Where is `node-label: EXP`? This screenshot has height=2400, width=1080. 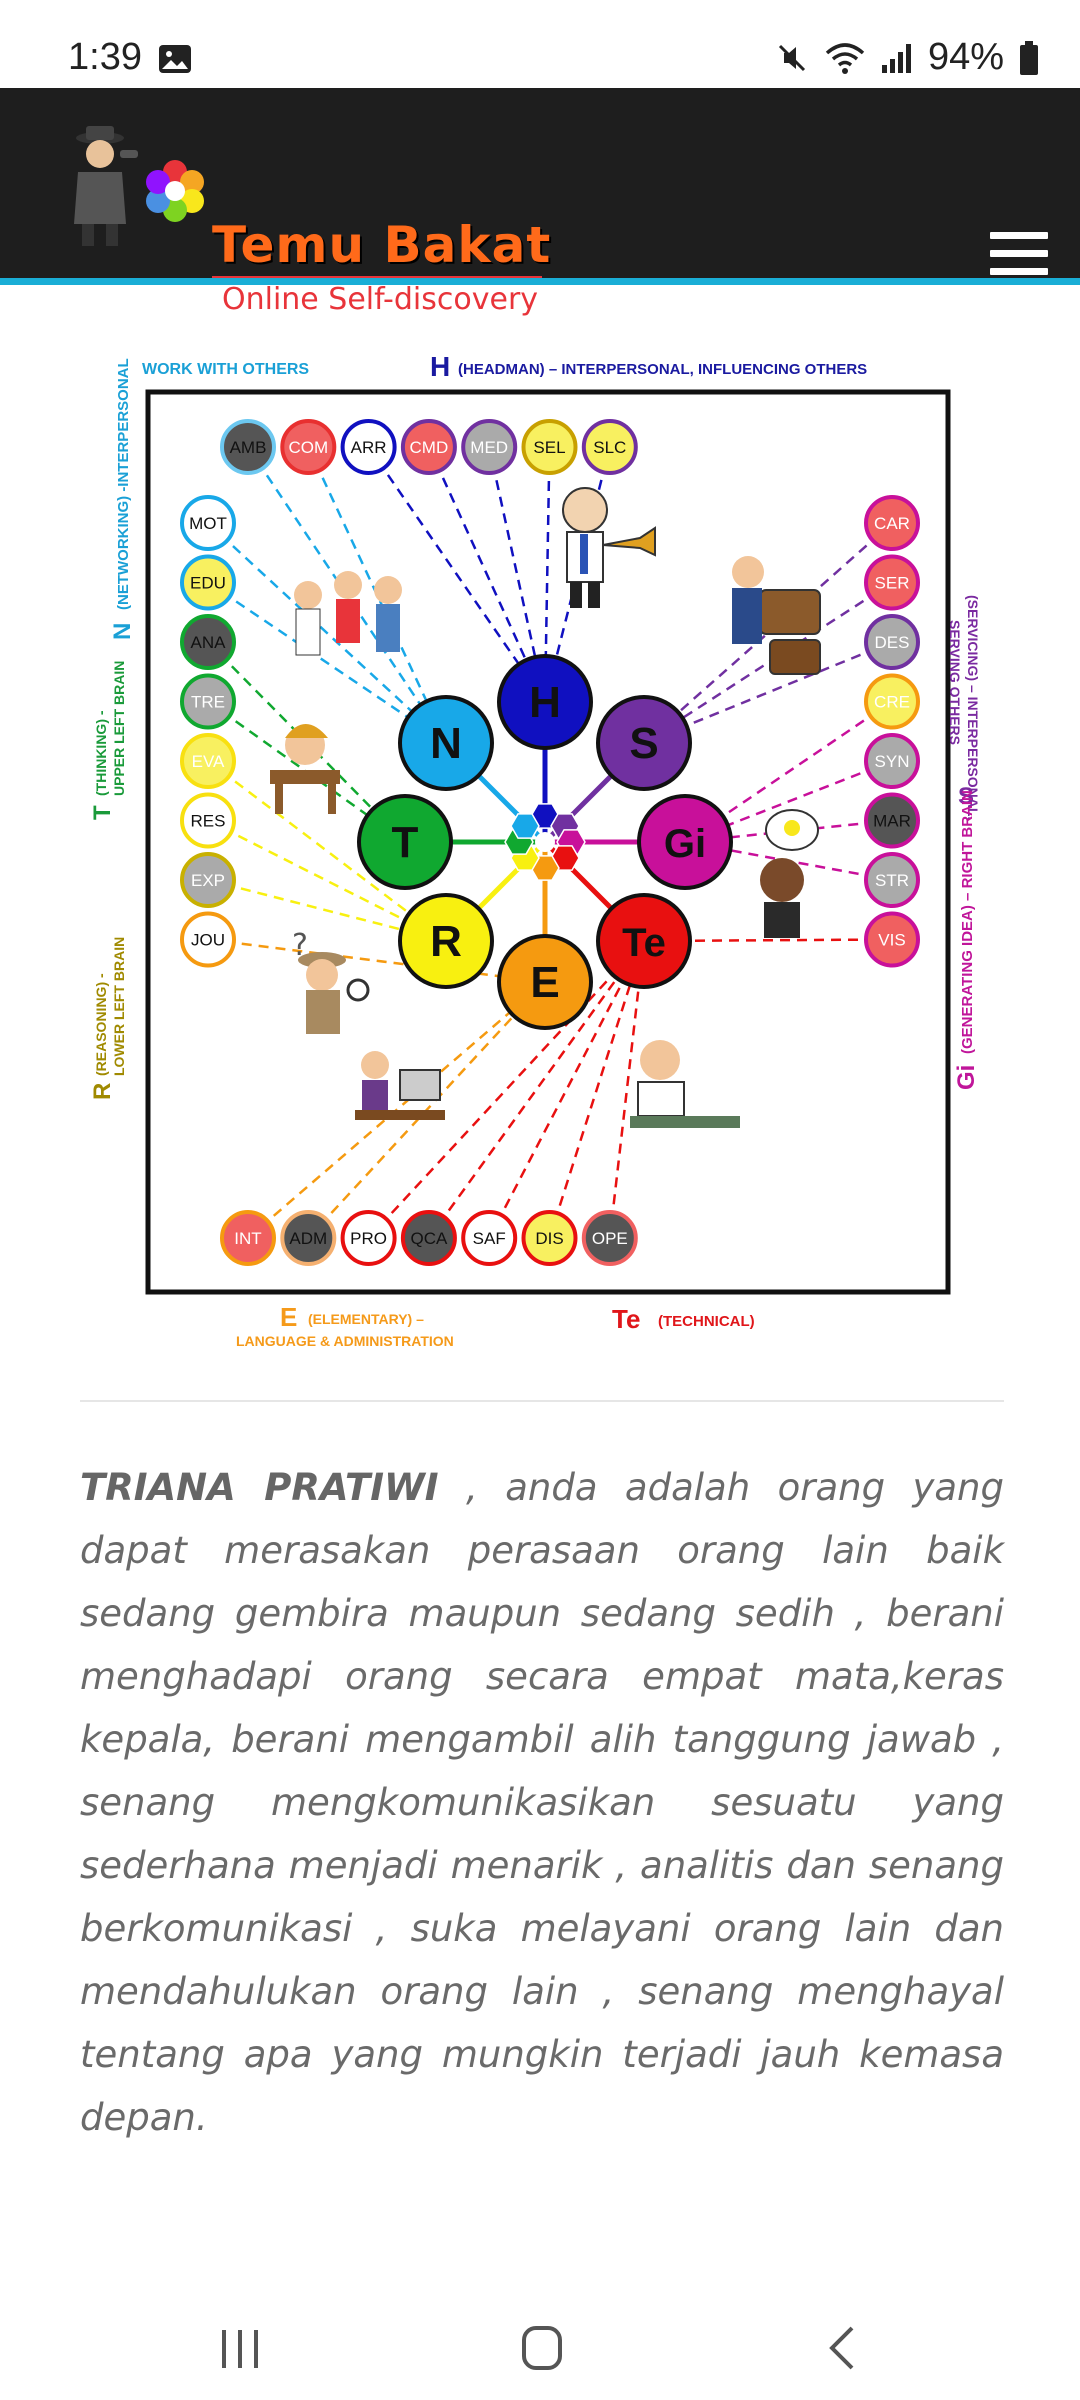
node-label: EXP is located at coordinates (208, 880).